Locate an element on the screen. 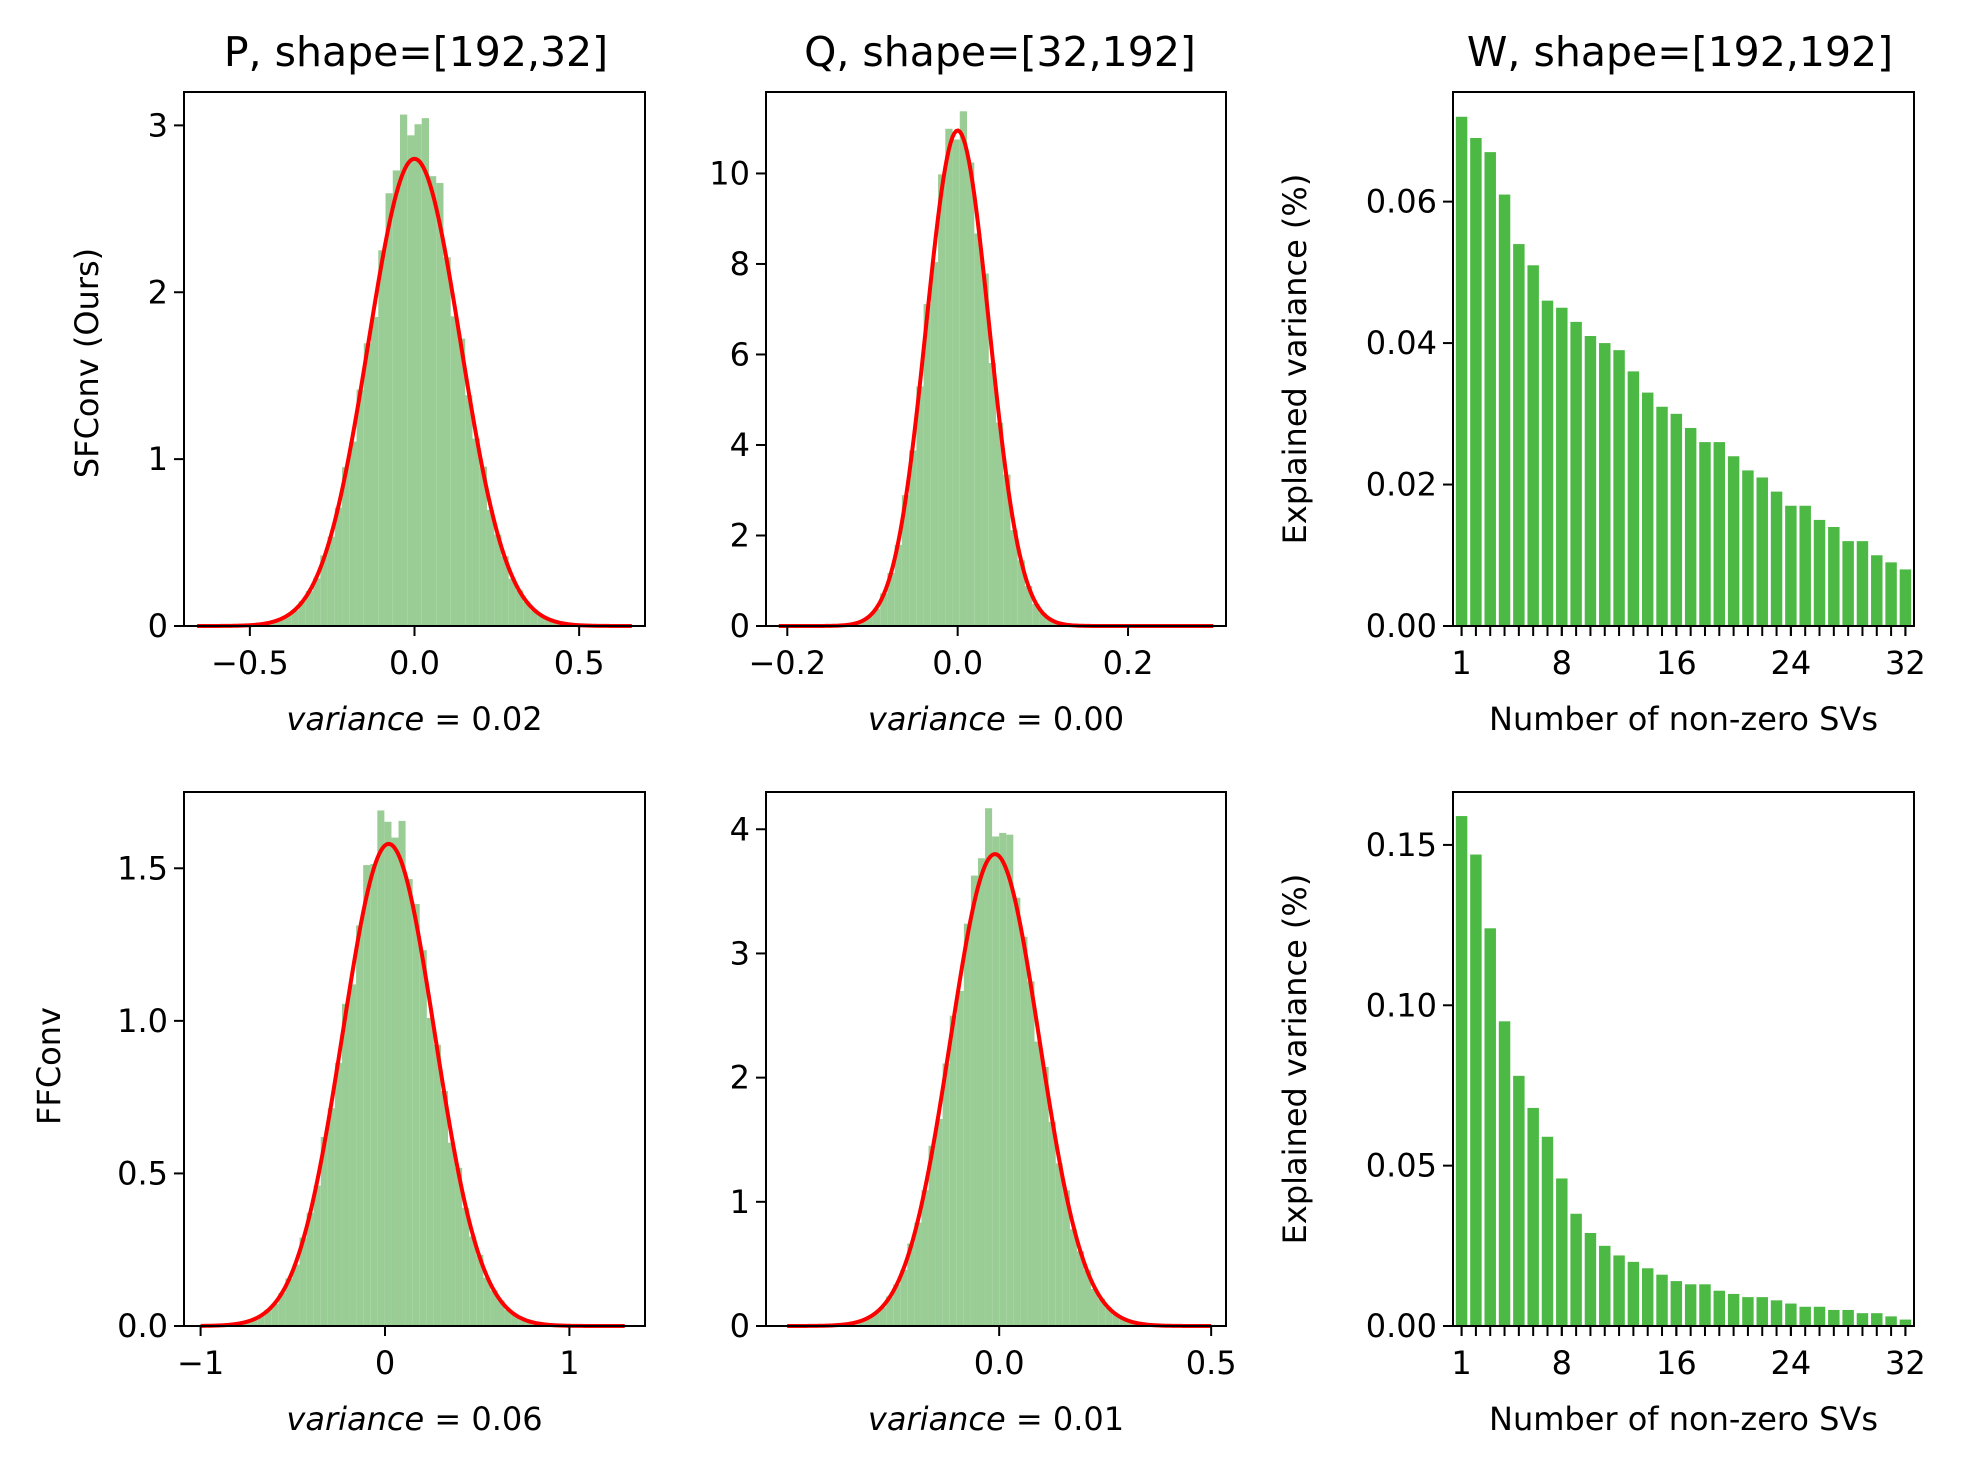 Image resolution: width=1966 pixels, height=1474 pixels. x-axis-label-value: = 0.01 is located at coordinates (1065, 1419).